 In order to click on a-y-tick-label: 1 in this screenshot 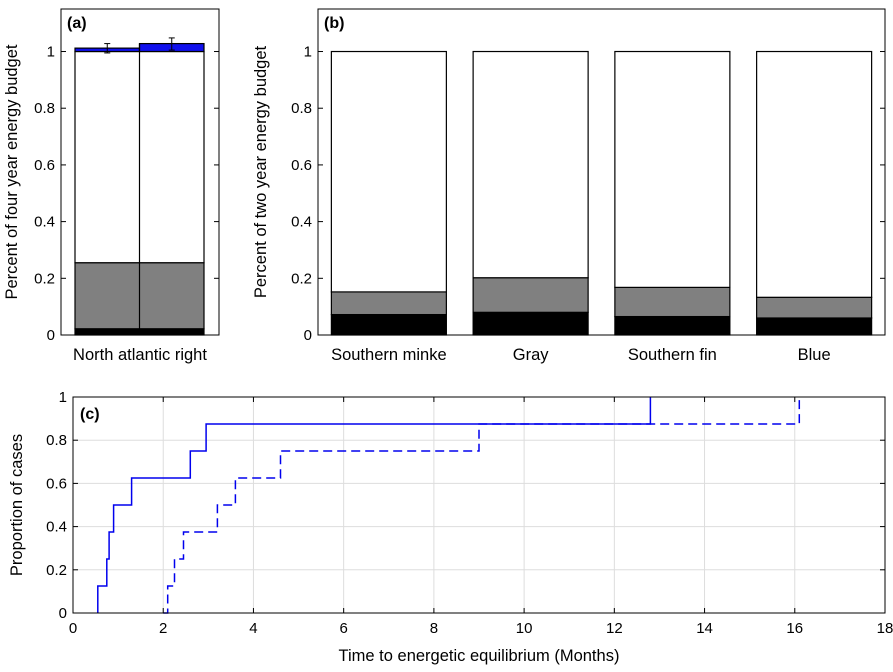, I will do `click(51, 52)`.